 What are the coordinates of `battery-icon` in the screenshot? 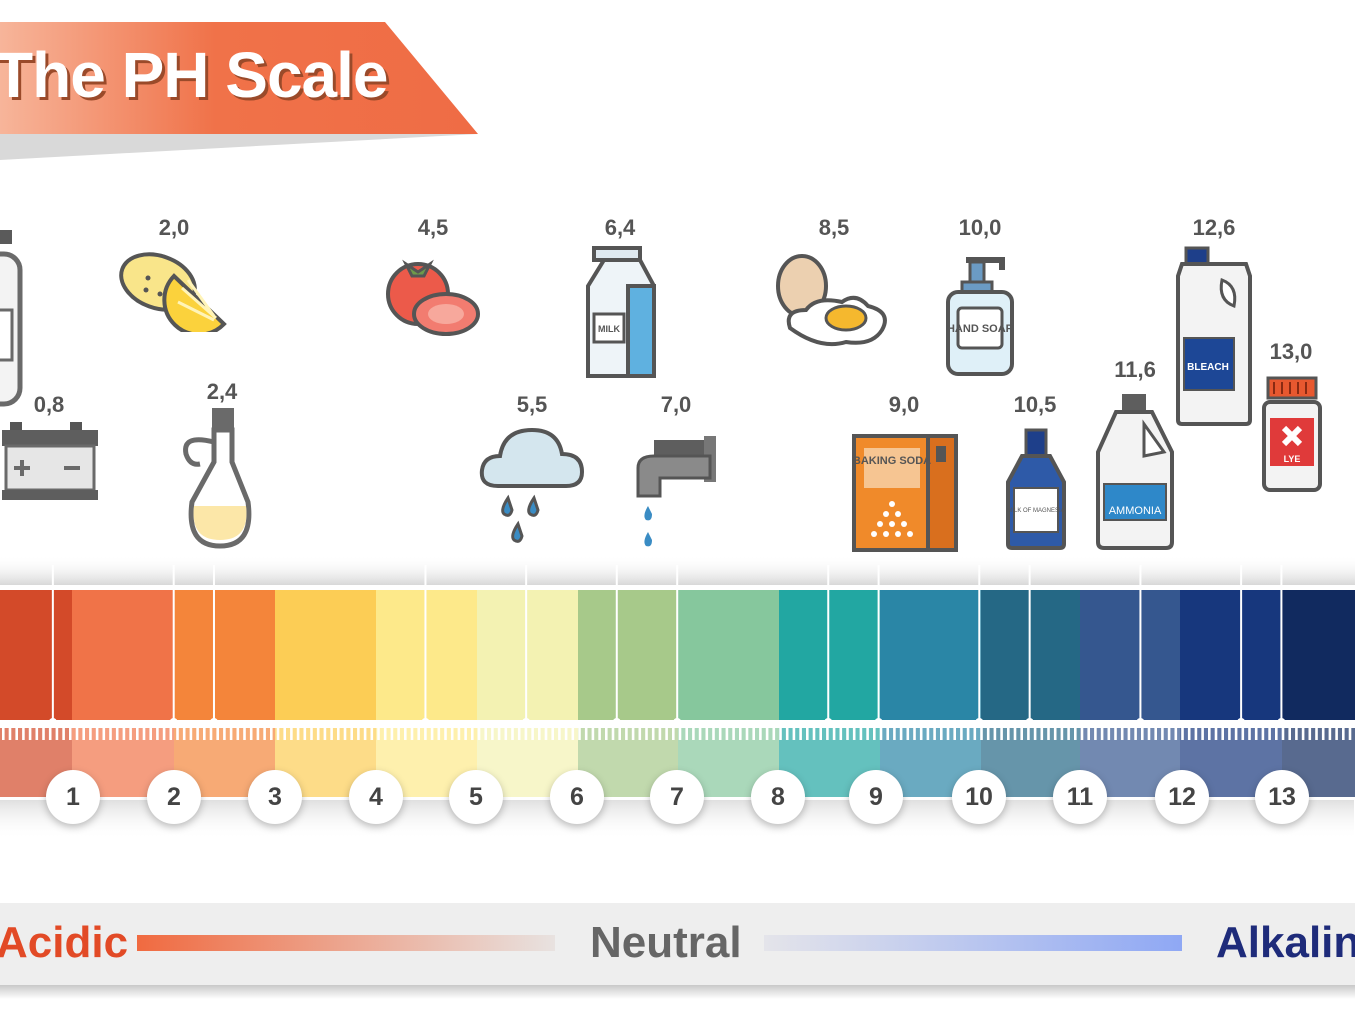 It's located at (50, 461).